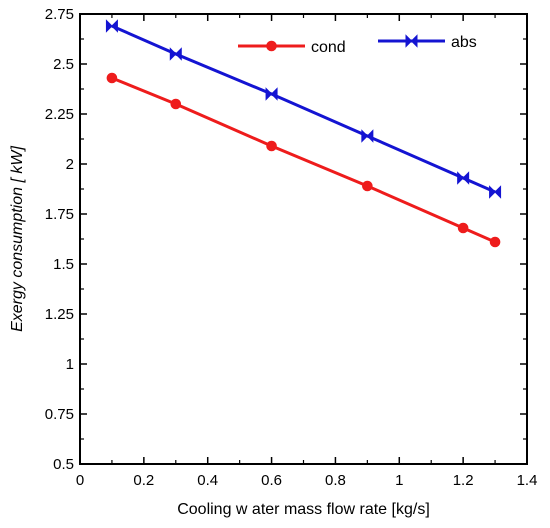  Describe the element at coordinates (59, 14) in the screenshot. I see `y-tick-label: 2.75` at that location.